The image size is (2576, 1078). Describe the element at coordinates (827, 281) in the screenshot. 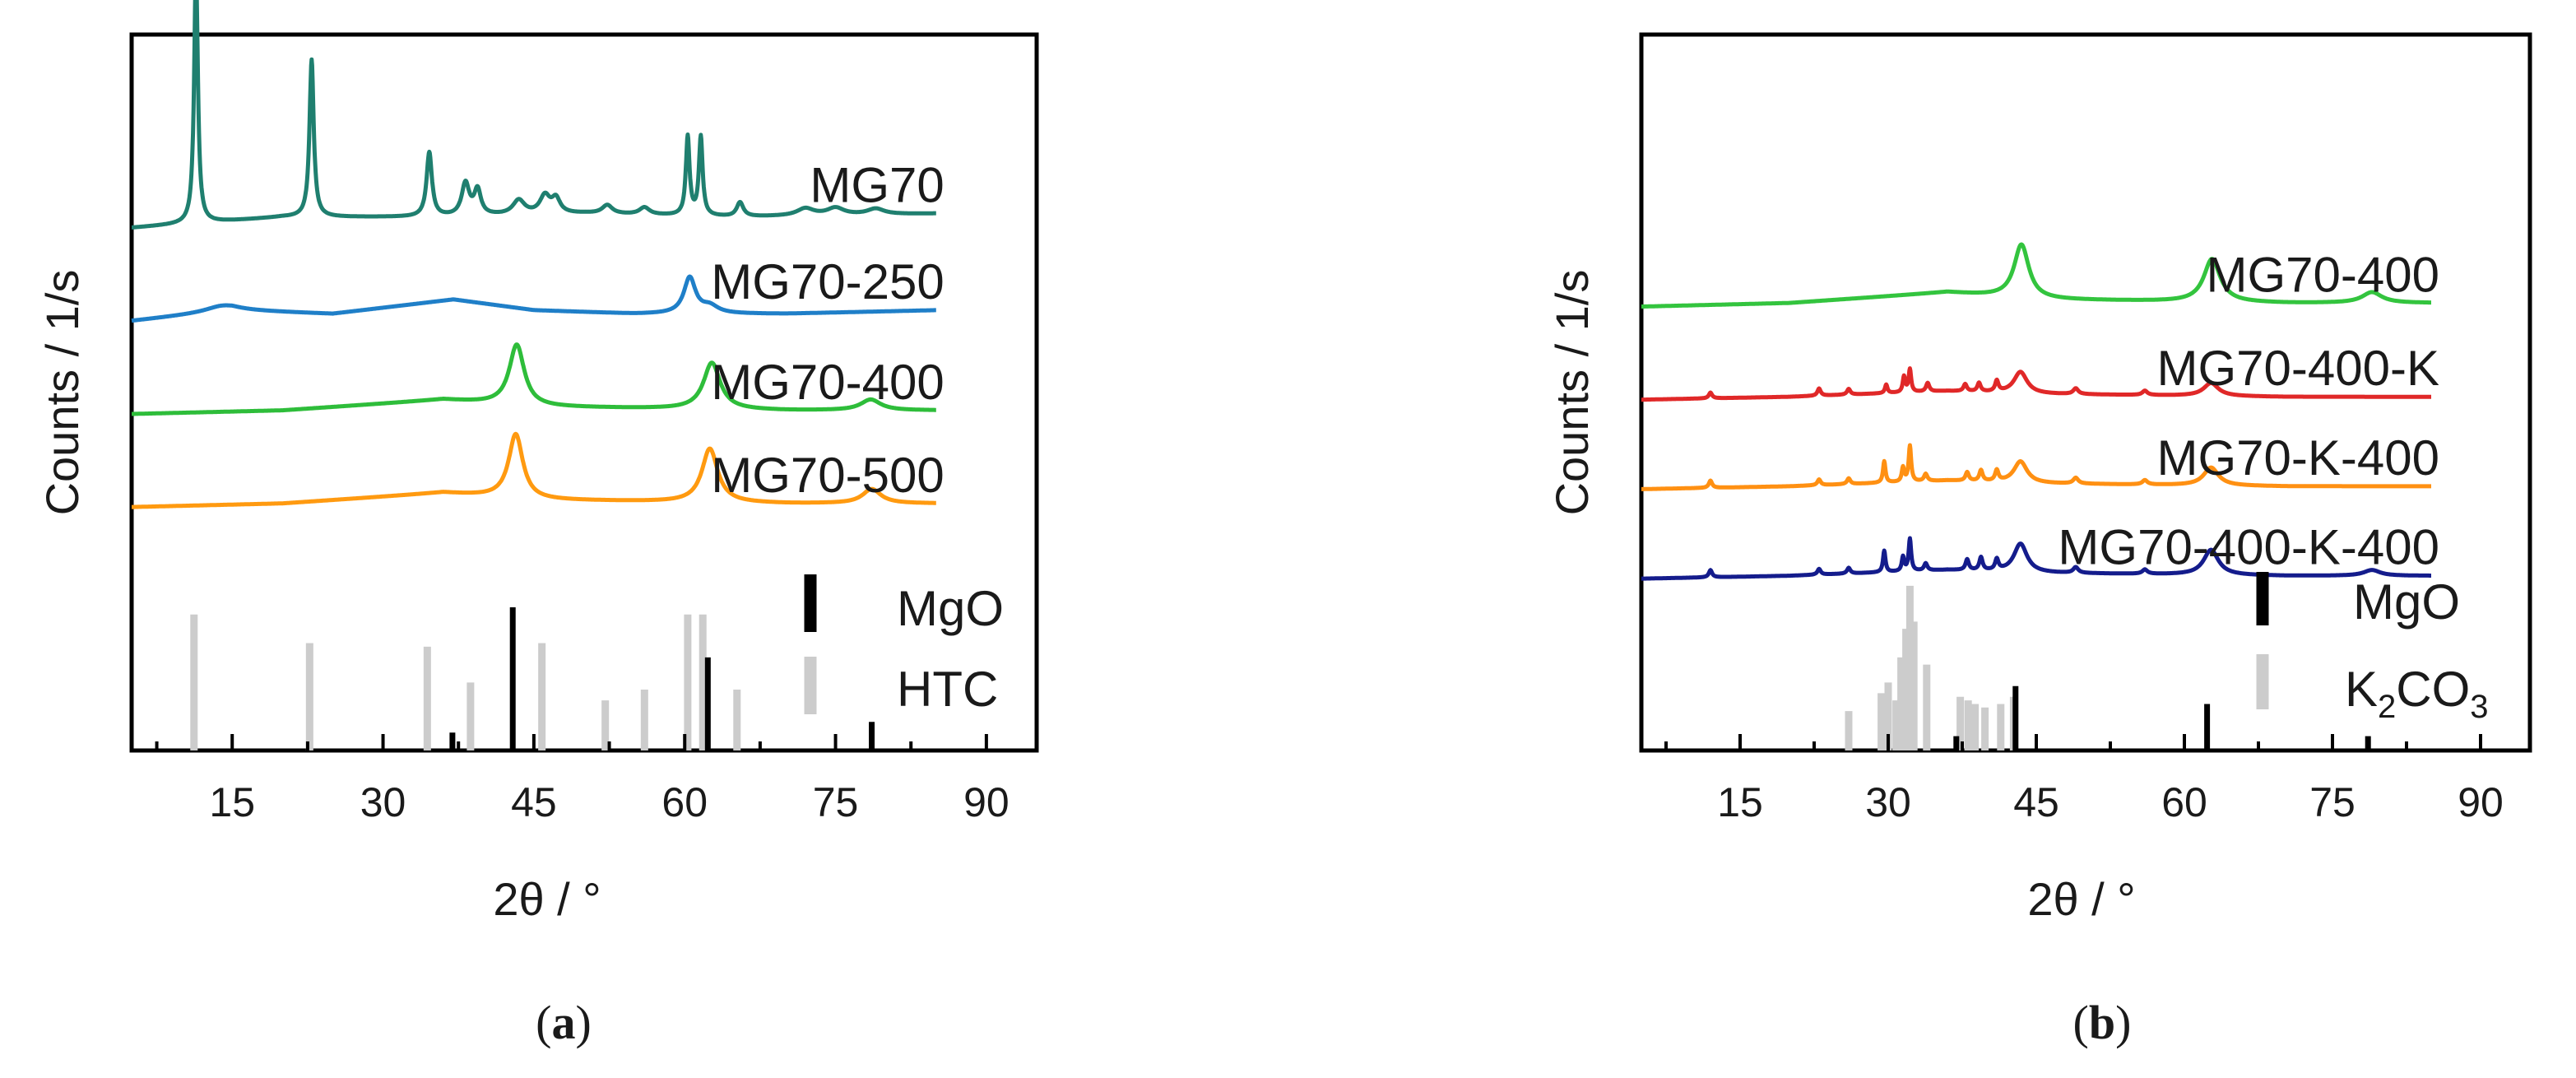

I see `series-label-mg70-250: MG70-250` at that location.